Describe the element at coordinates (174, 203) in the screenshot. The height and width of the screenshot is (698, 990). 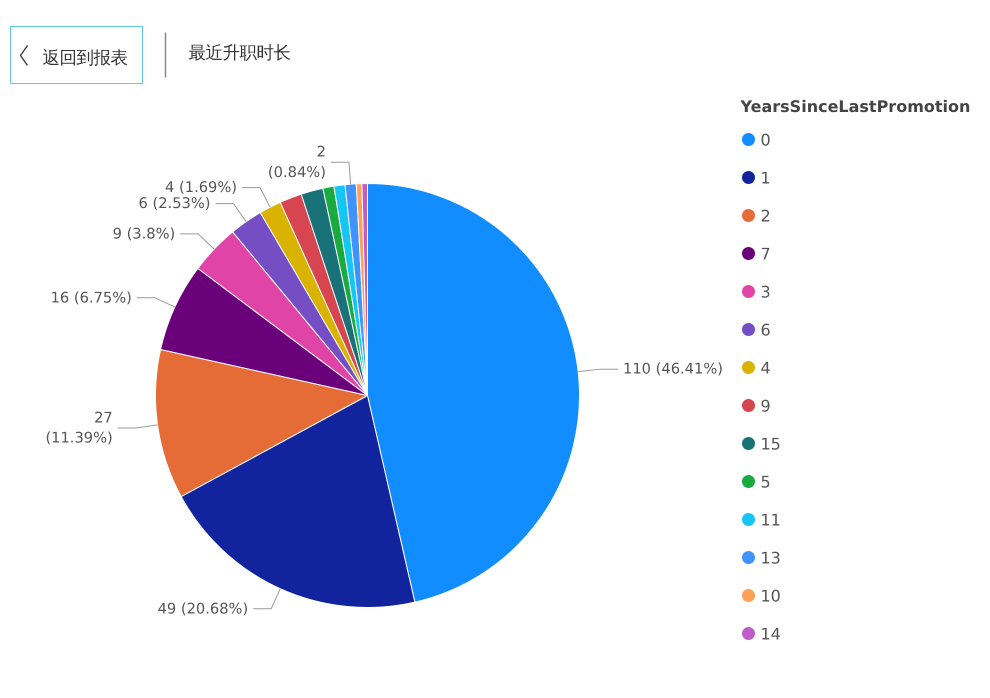
I see `data-label: 6 (2.53%)` at that location.